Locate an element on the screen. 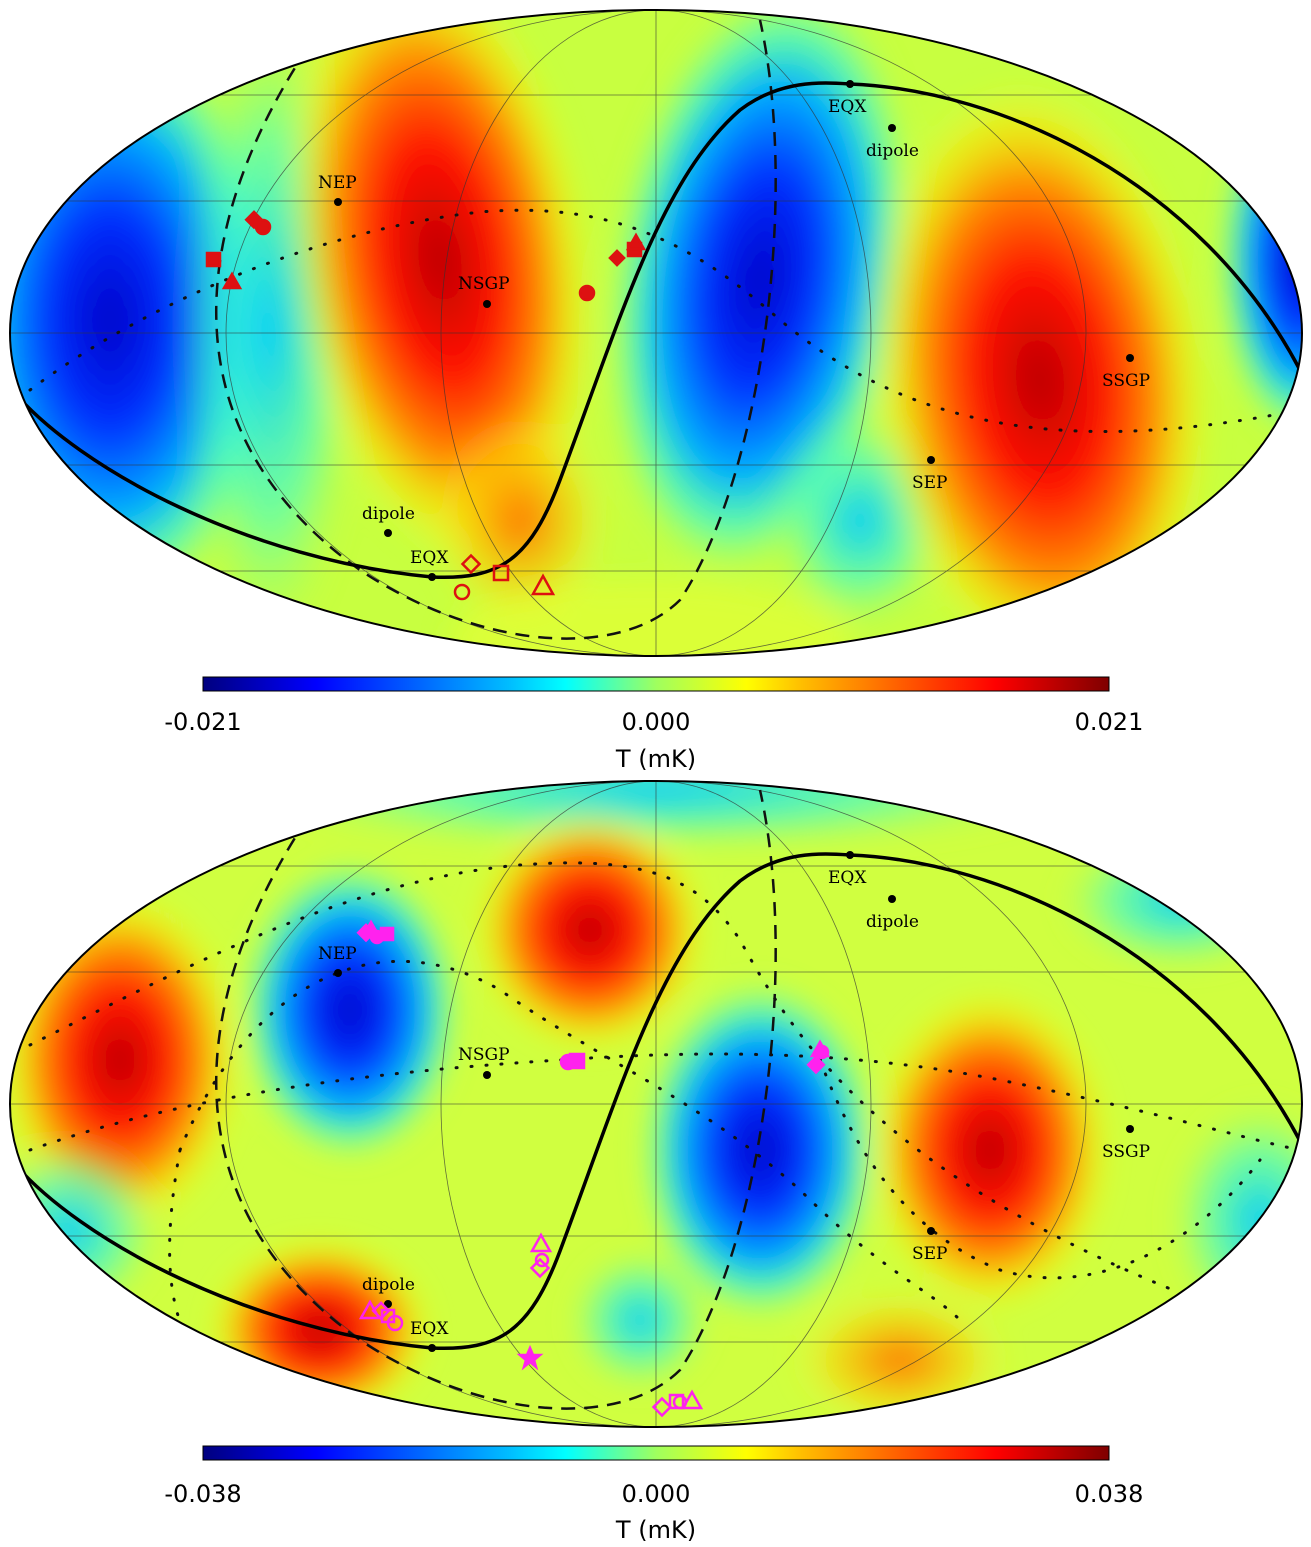  bottom-colorbar-mid: 0.000 is located at coordinates (656, 1494).